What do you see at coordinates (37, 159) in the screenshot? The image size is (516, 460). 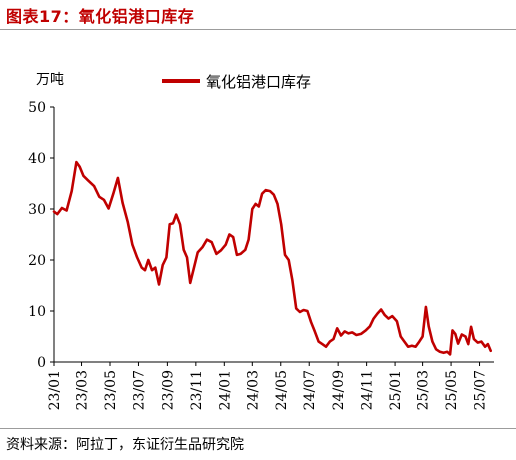 I see `y-tick-label: 40` at bounding box center [37, 159].